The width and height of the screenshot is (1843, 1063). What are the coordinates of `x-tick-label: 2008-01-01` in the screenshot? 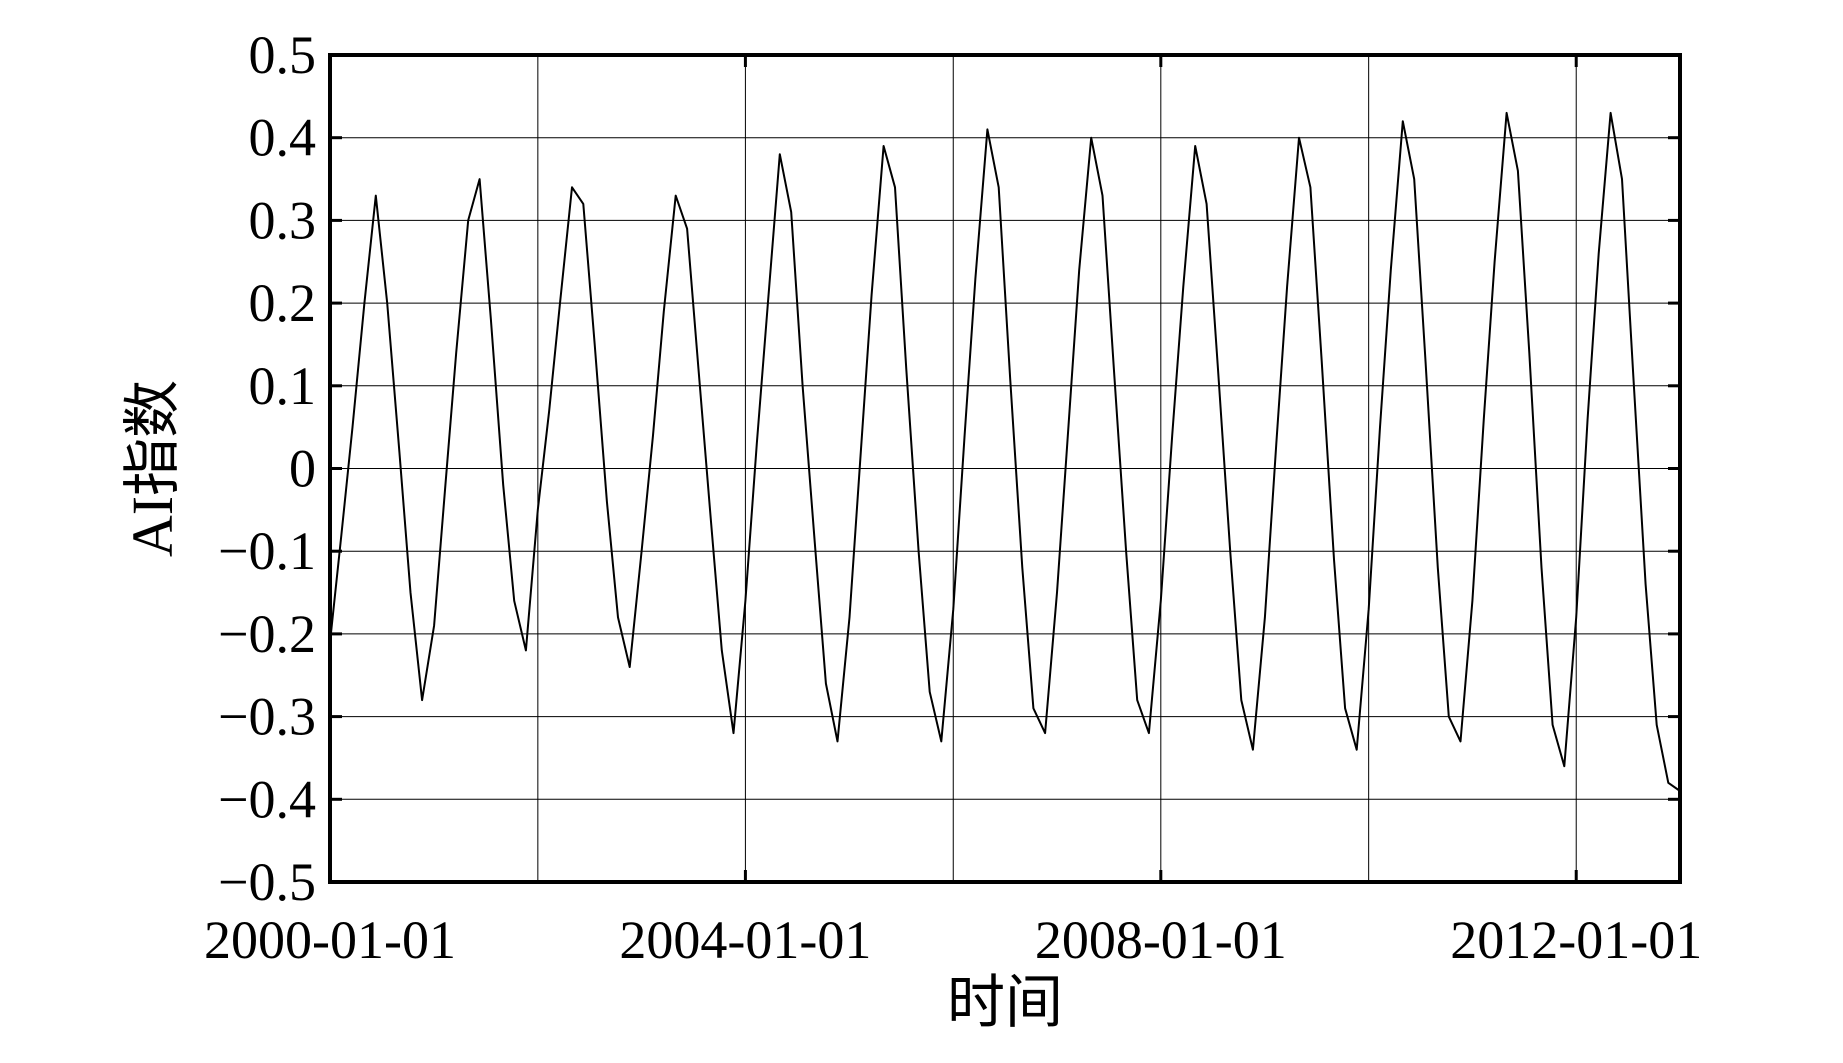 It's located at (1161, 940).